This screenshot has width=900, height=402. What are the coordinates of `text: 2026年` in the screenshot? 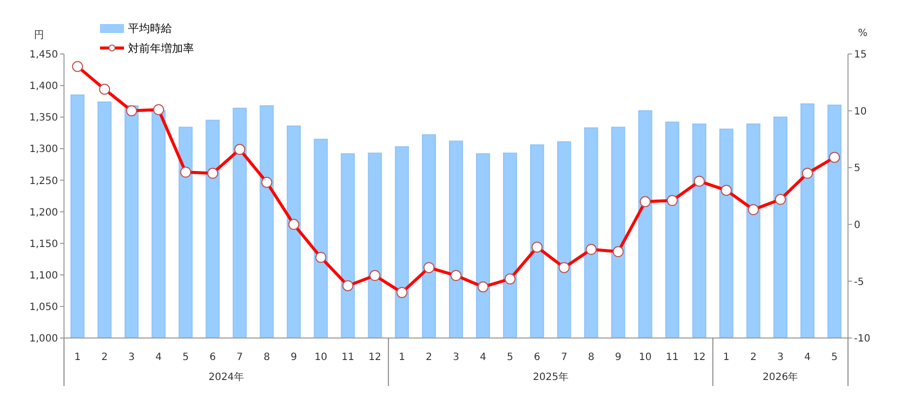 It's located at (780, 377).